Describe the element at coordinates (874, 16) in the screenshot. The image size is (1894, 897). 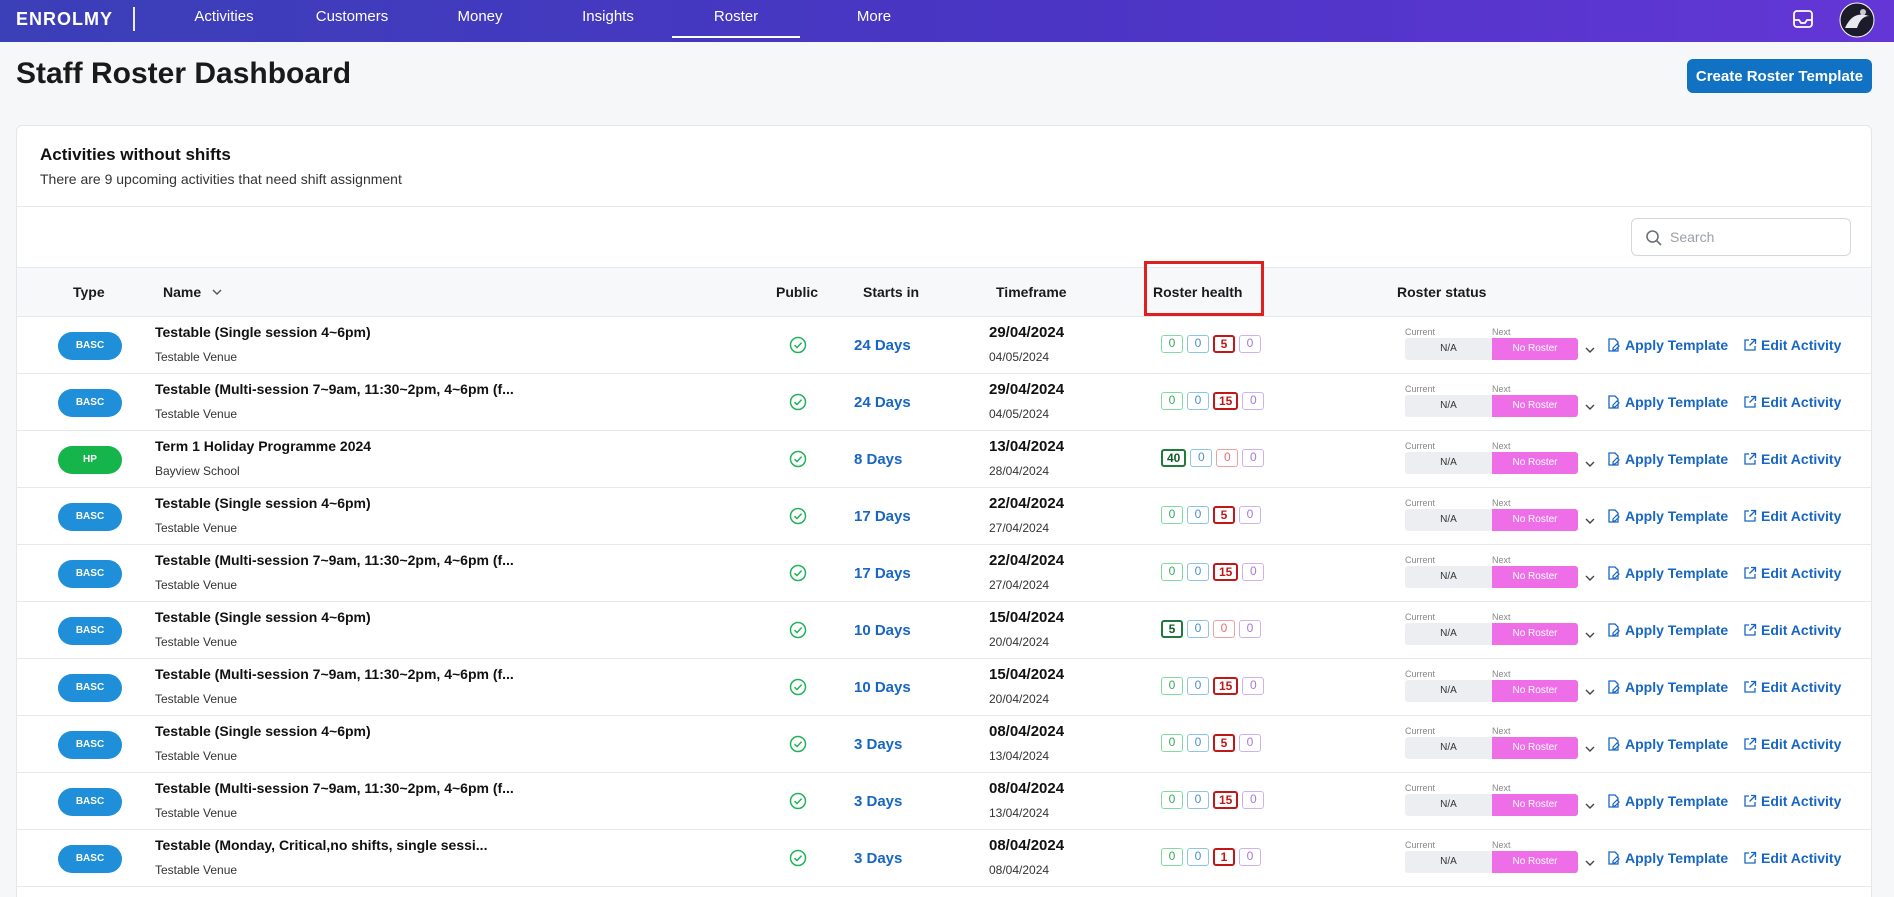
I see `nav-more: More` at that location.